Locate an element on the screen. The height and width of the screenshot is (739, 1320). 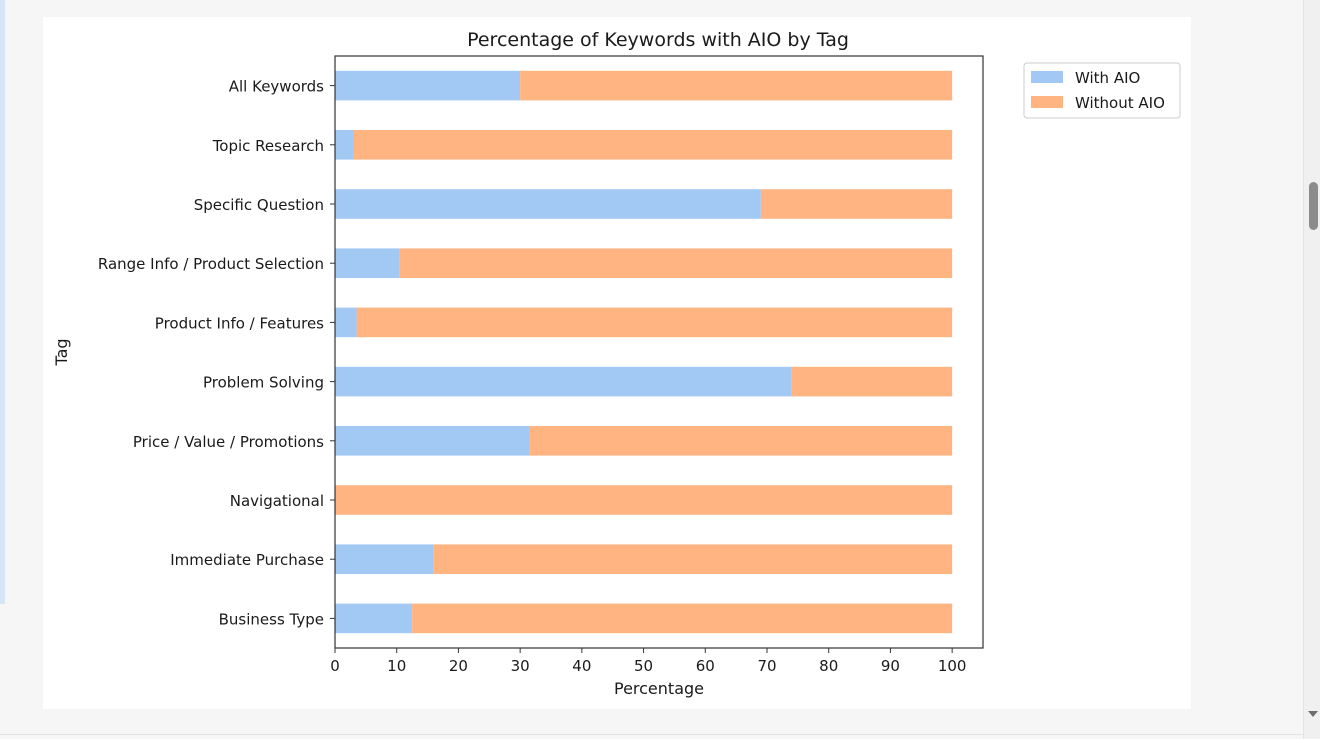
bar-without-aio-specific-question is located at coordinates (856, 204).